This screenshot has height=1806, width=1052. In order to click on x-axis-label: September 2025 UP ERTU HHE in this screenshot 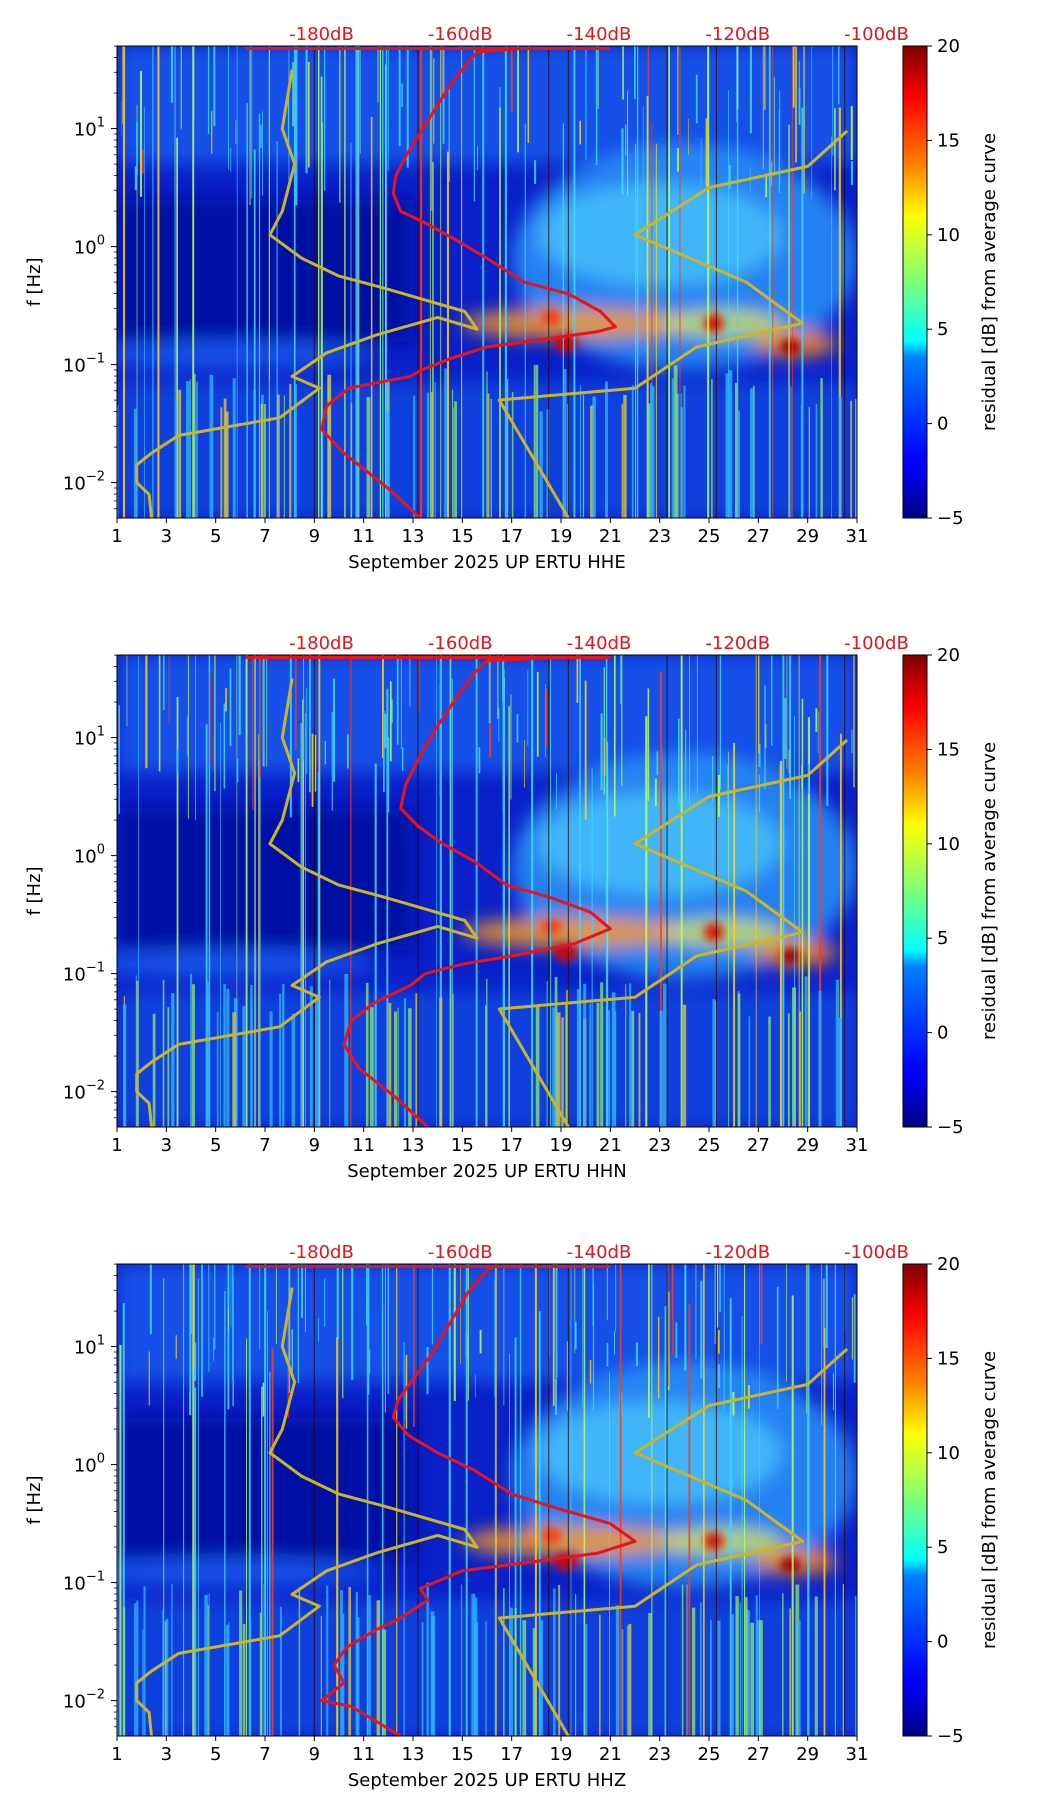, I will do `click(486, 562)`.